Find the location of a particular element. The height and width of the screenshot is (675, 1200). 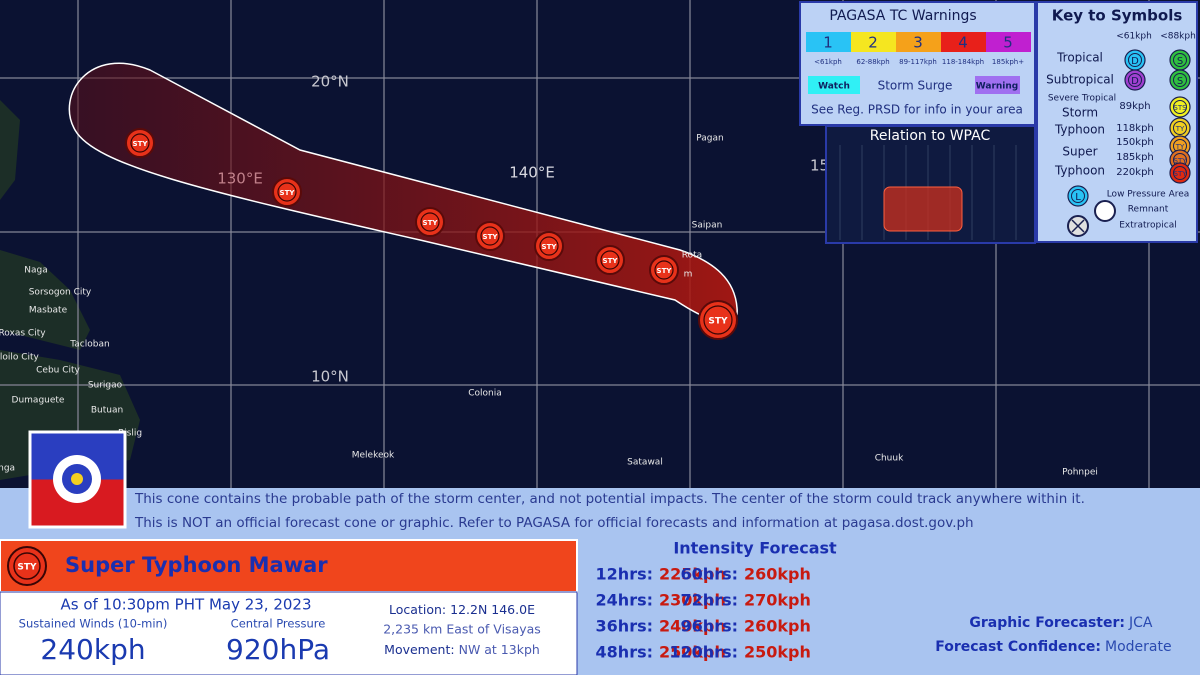

storm-body is located at coordinates (289, 633).